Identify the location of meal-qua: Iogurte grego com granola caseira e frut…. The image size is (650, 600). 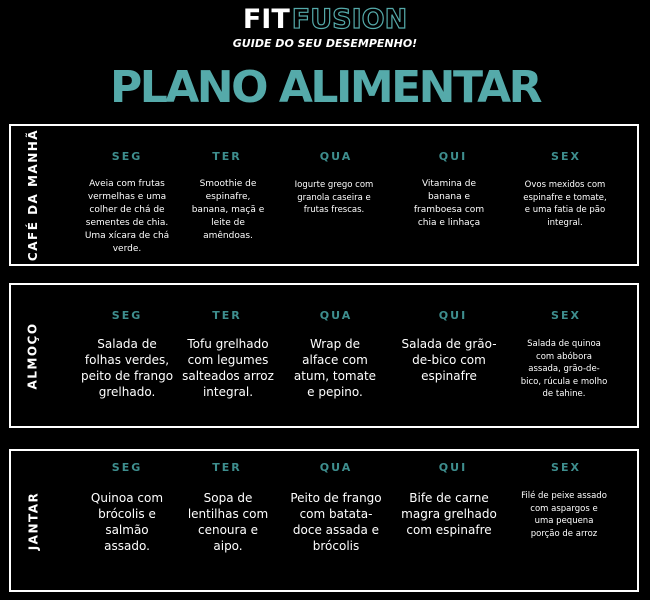
(334, 197).